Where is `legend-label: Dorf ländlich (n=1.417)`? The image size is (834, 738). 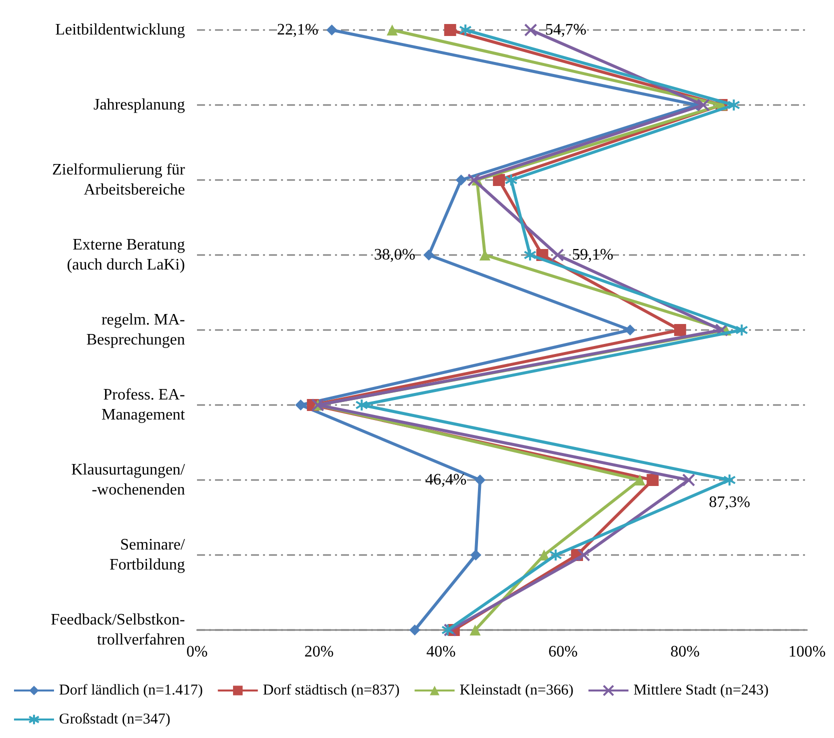 legend-label: Dorf ländlich (n=1.417) is located at coordinates (131, 690).